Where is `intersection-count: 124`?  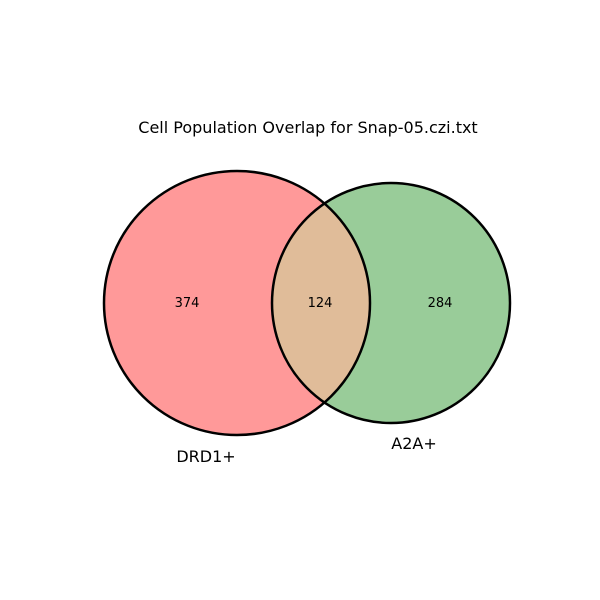 intersection-count: 124 is located at coordinates (320, 303).